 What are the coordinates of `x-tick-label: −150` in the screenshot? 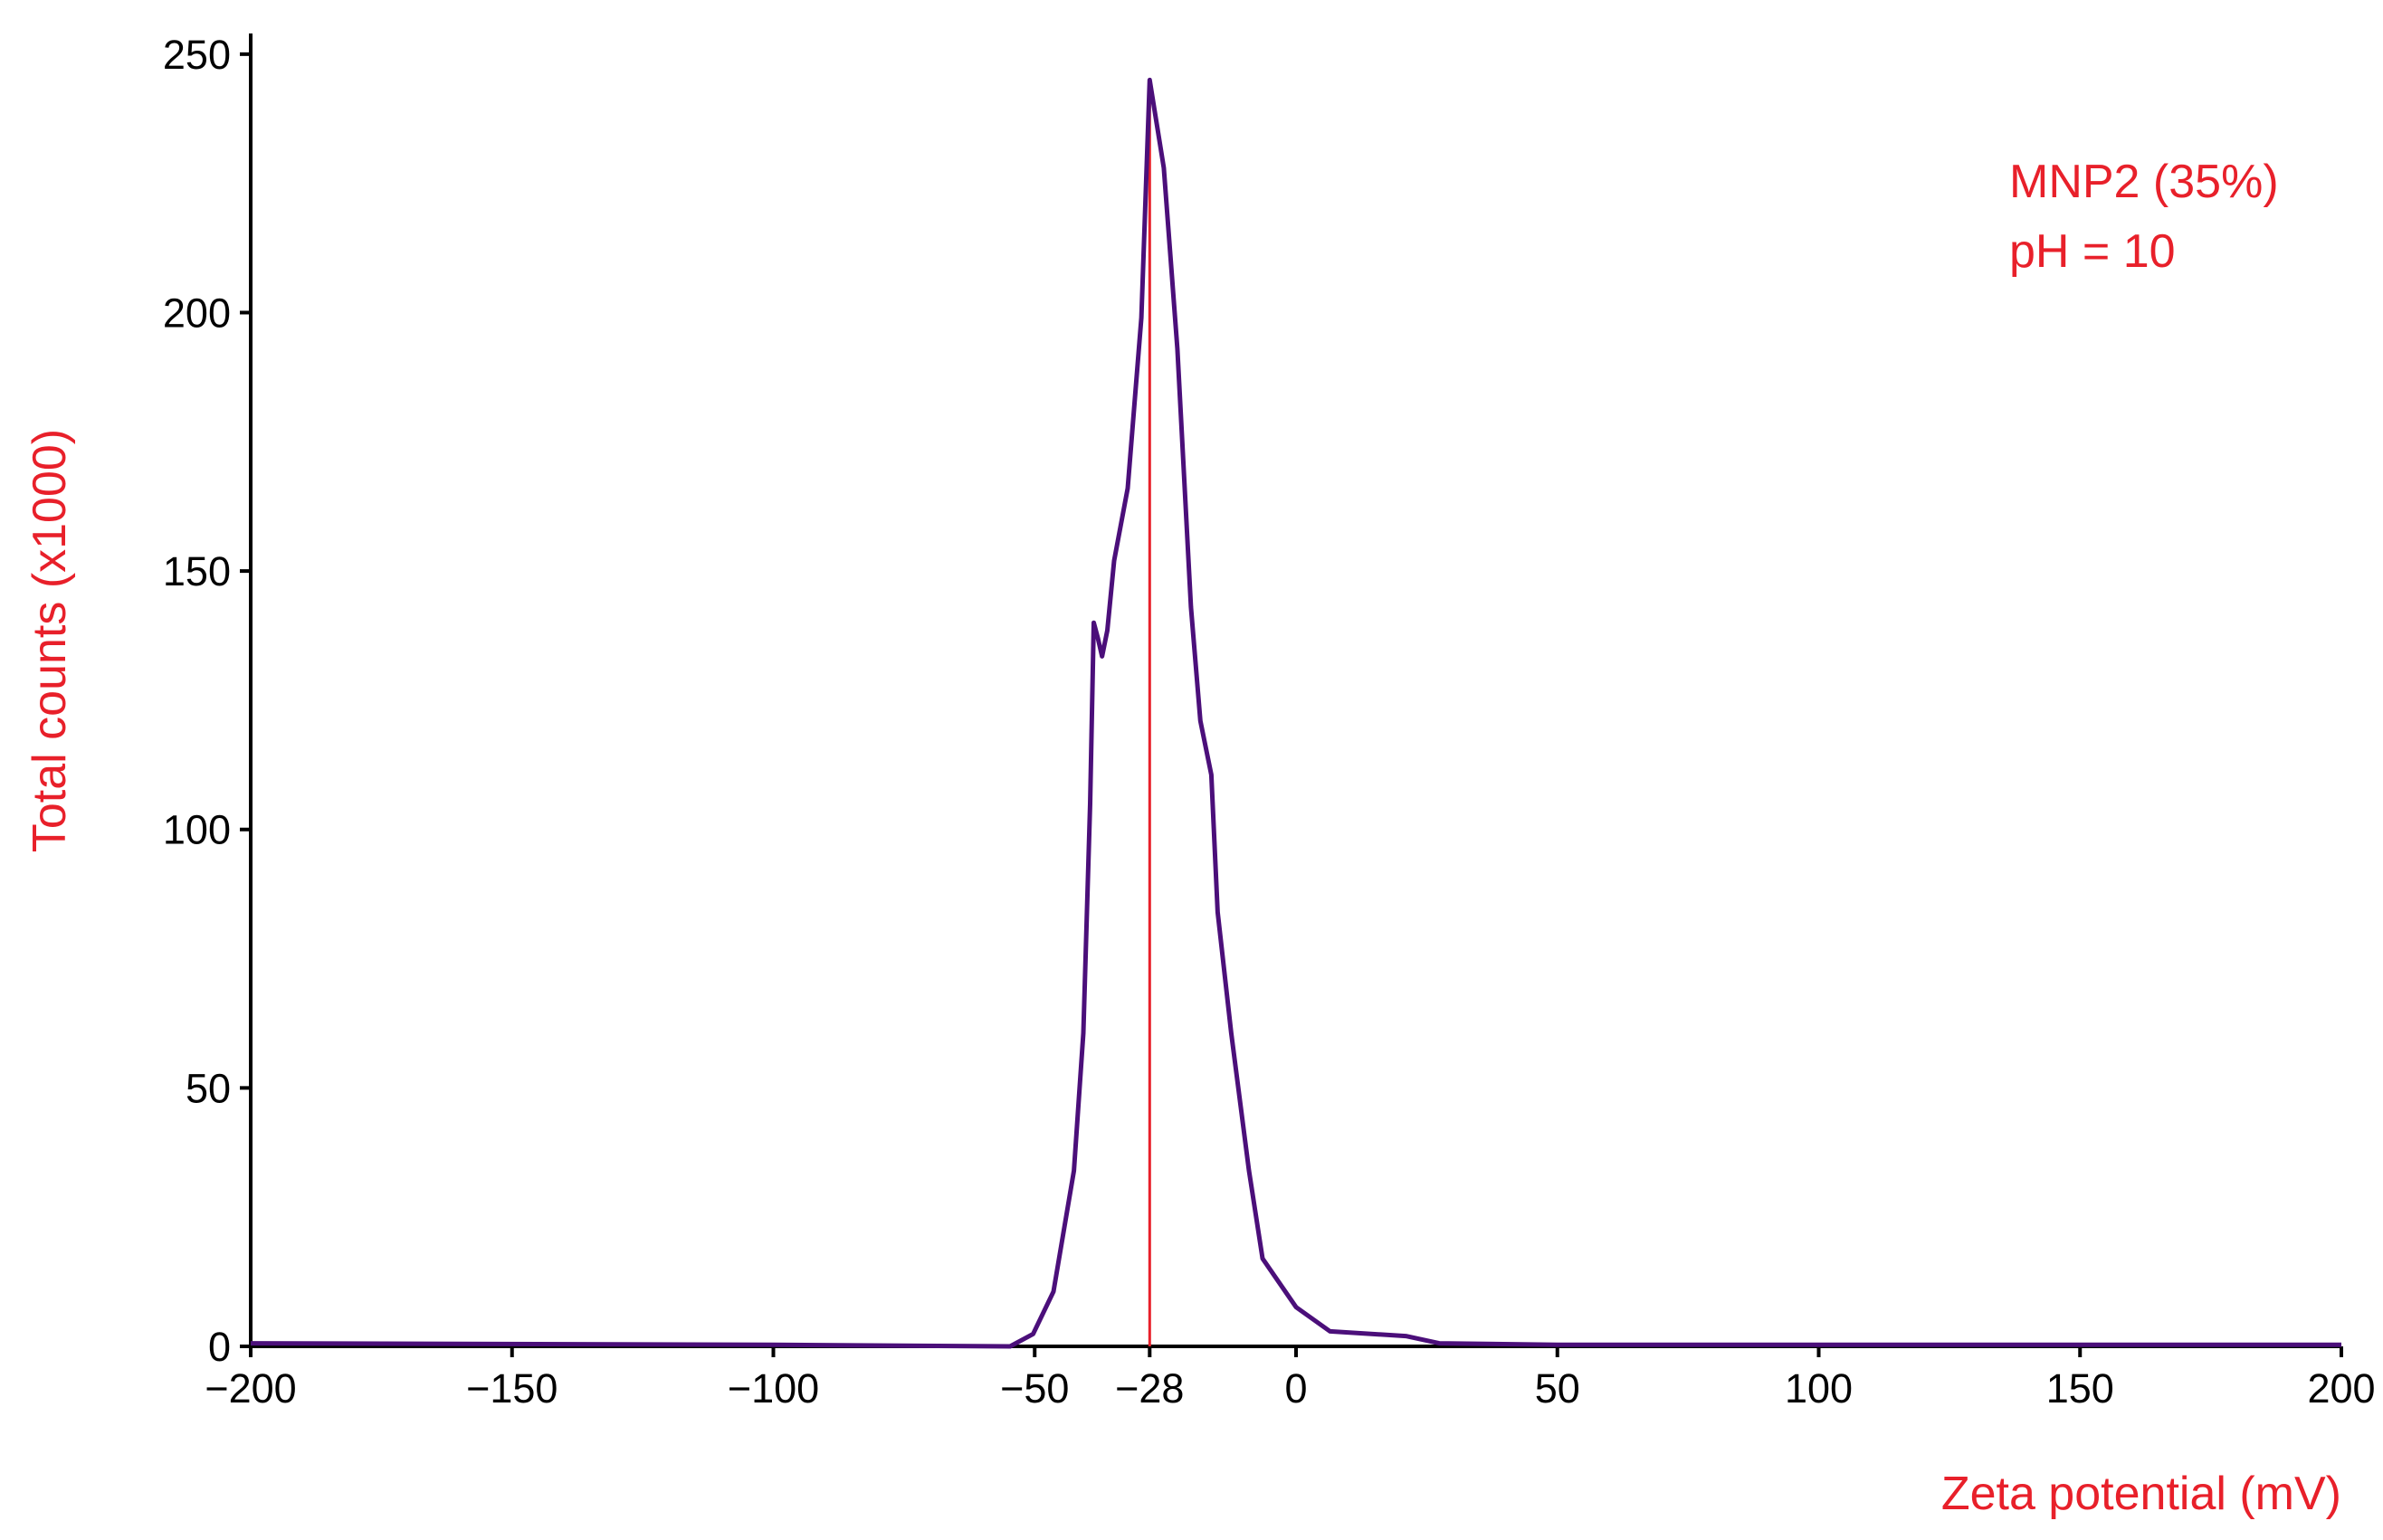 It's located at (512, 1389).